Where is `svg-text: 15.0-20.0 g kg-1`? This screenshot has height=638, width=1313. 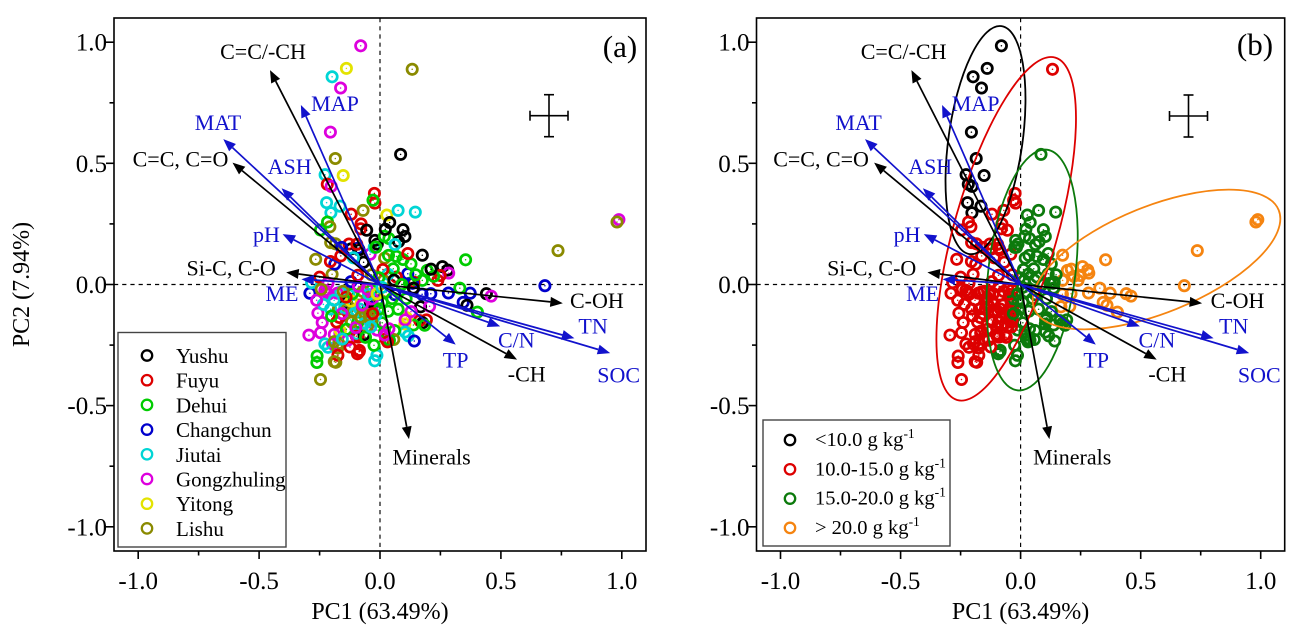 svg-text: 15.0-20.0 g kg-1 is located at coordinates (880, 497).